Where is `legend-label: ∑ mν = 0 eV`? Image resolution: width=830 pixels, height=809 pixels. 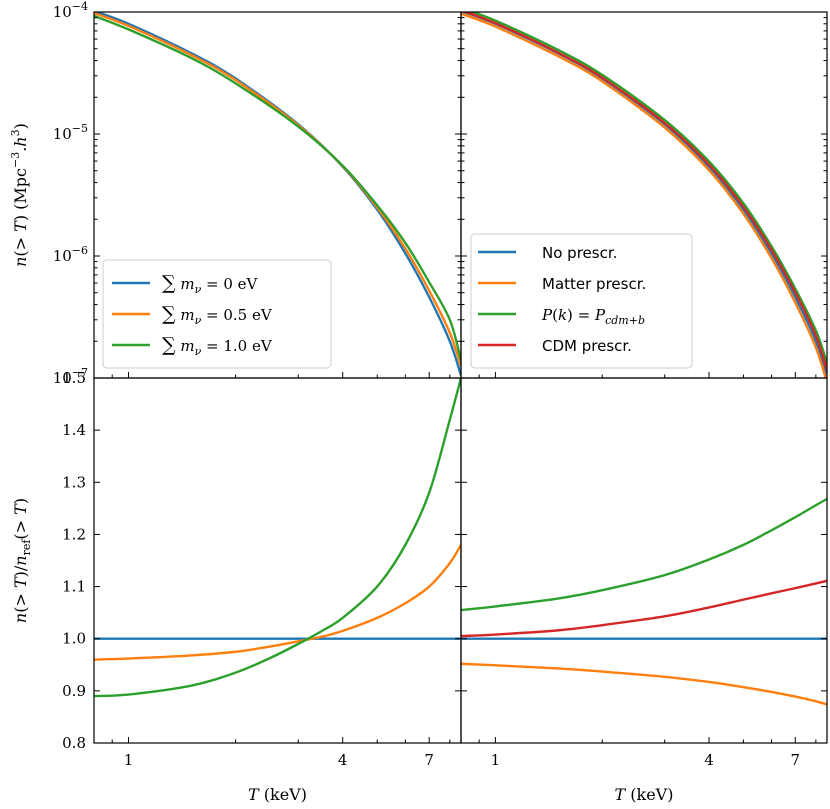 legend-label: ∑ mν = 0 eV is located at coordinates (210, 284).